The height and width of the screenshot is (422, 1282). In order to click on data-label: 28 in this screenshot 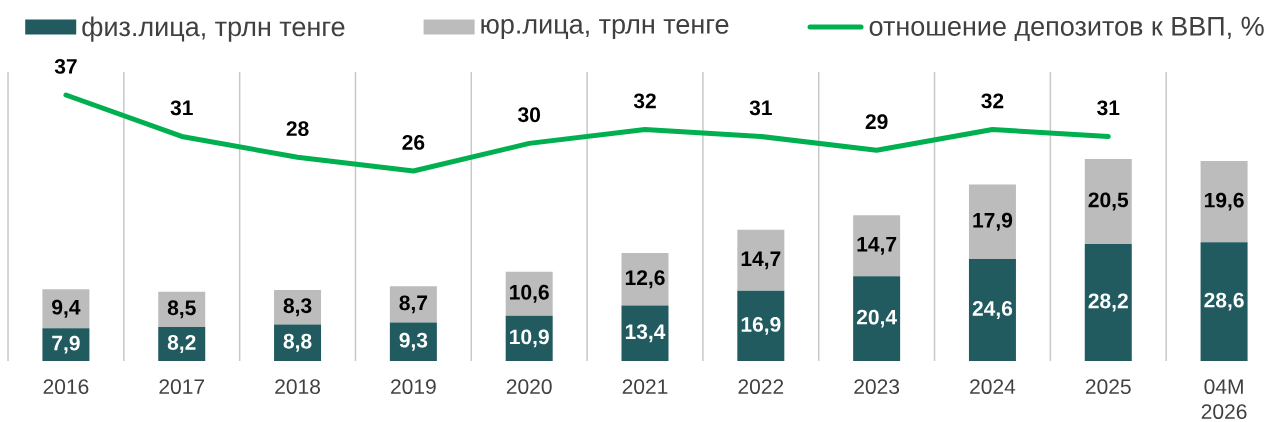, I will do `click(297, 129)`.